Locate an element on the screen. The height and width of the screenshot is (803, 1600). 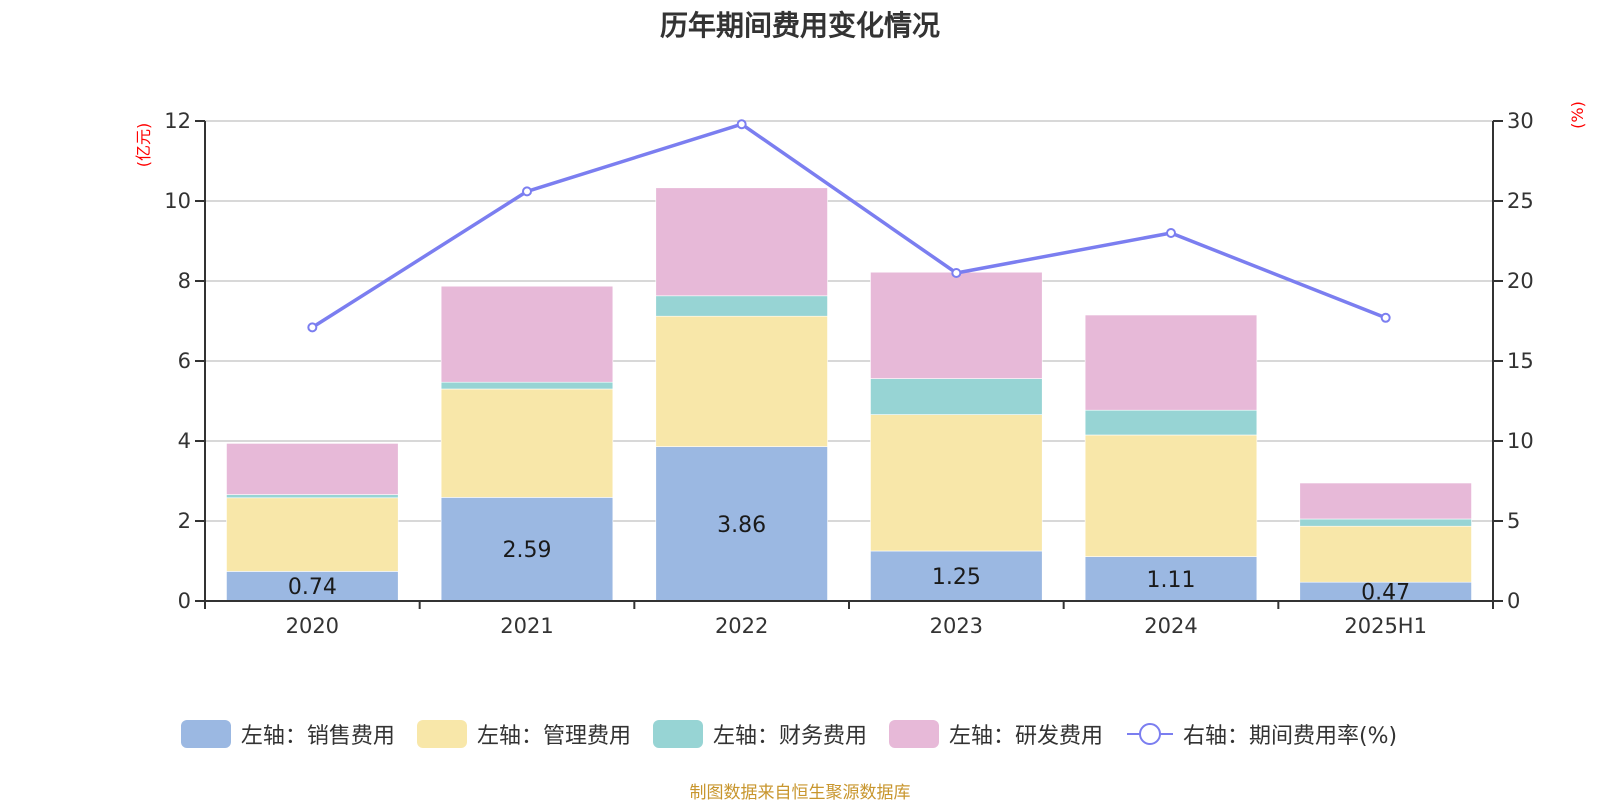
legend-label: 右轴：期间费用率(%) is located at coordinates (1290, 736).